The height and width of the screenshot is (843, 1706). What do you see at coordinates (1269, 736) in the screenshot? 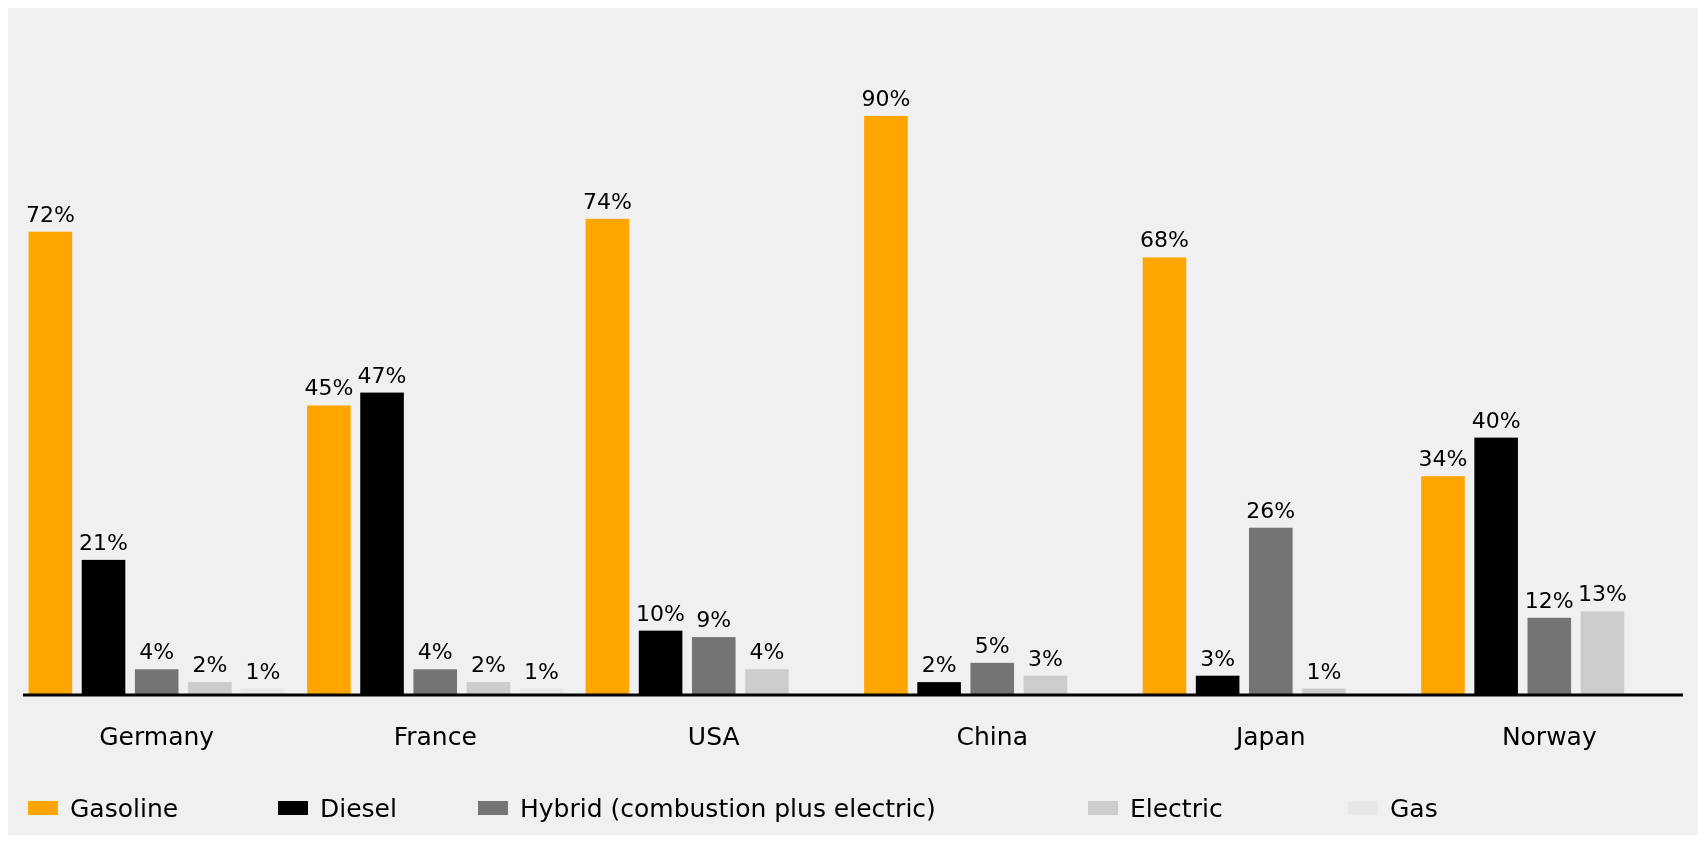
I see `x-tick-label: Japan` at bounding box center [1269, 736].